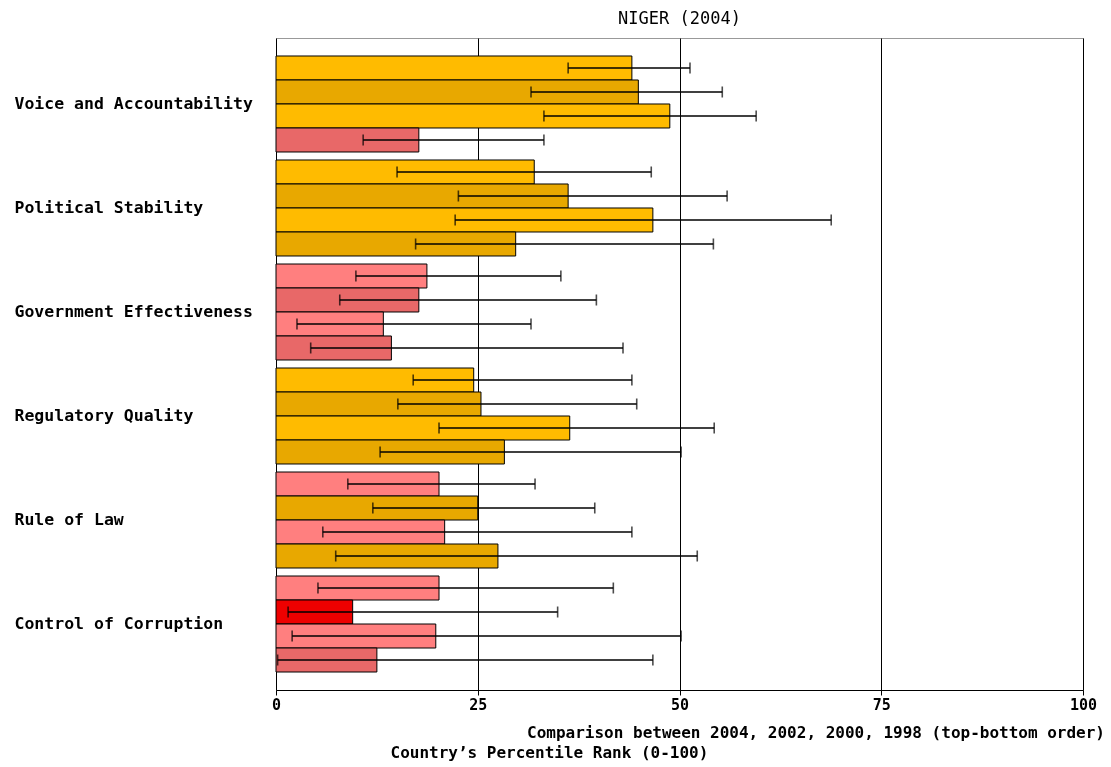 The height and width of the screenshot is (767, 1111). Describe the element at coordinates (549, 752) in the screenshot. I see `x-axis-title: Country’s Percentile Rank (0-100)` at that location.